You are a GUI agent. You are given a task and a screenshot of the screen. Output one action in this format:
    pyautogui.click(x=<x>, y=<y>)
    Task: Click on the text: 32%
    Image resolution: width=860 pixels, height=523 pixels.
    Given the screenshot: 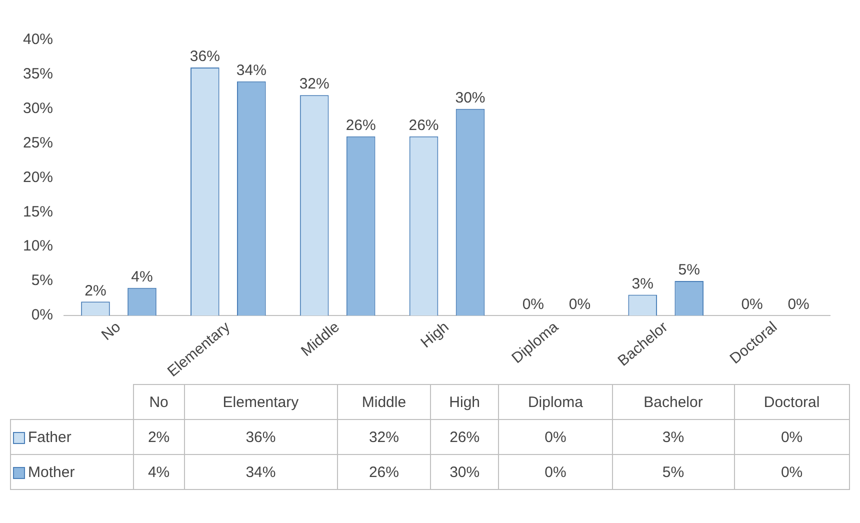 What is the action you would take?
    pyautogui.click(x=314, y=84)
    